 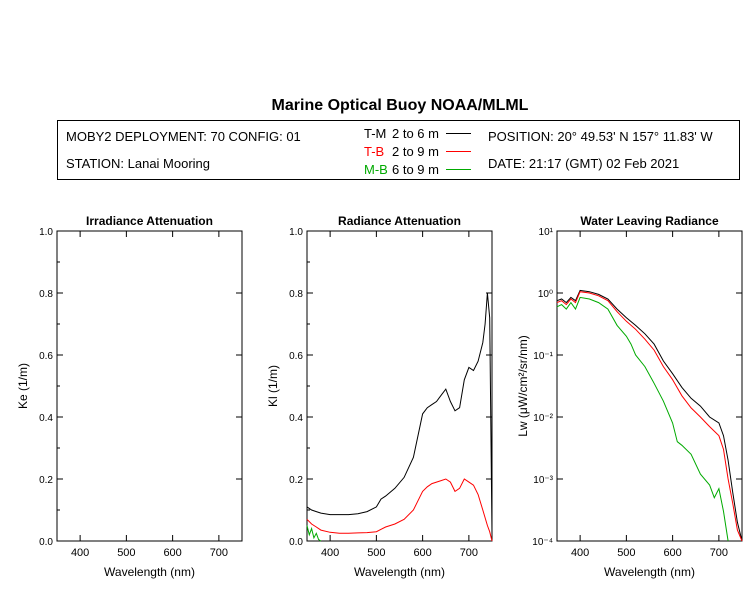 What do you see at coordinates (626, 553) in the screenshot?
I see `panel-3-xtick-label: 500` at bounding box center [626, 553].